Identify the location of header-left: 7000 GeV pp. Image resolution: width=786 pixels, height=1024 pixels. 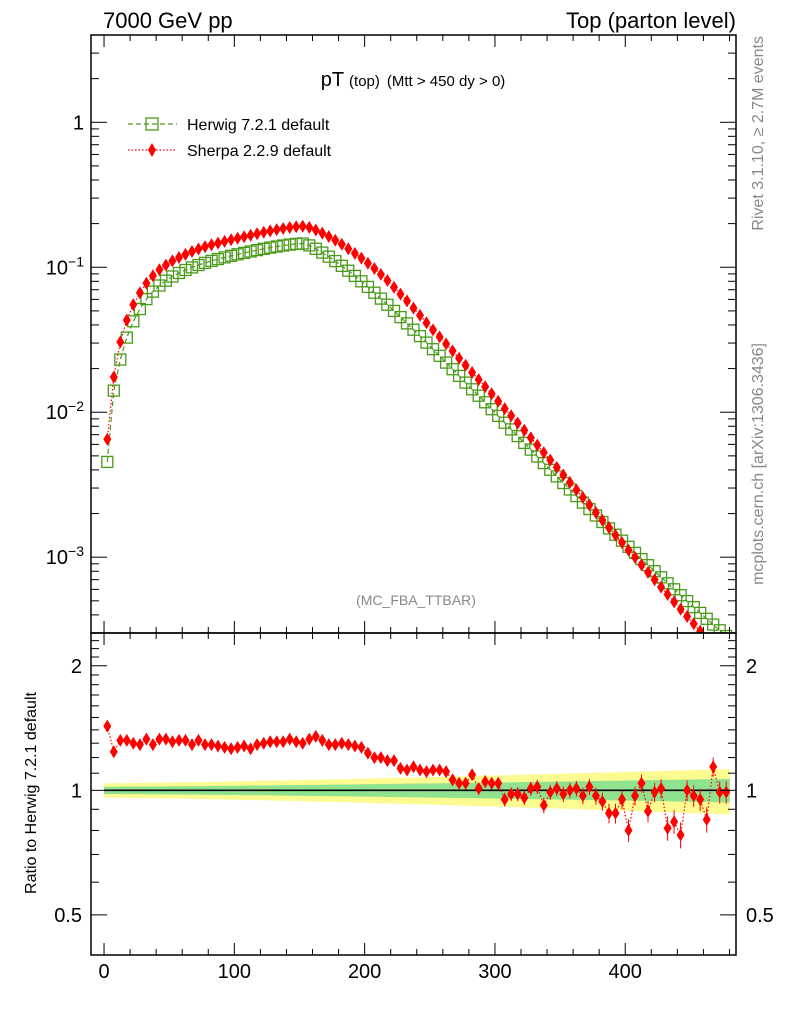
(168, 20).